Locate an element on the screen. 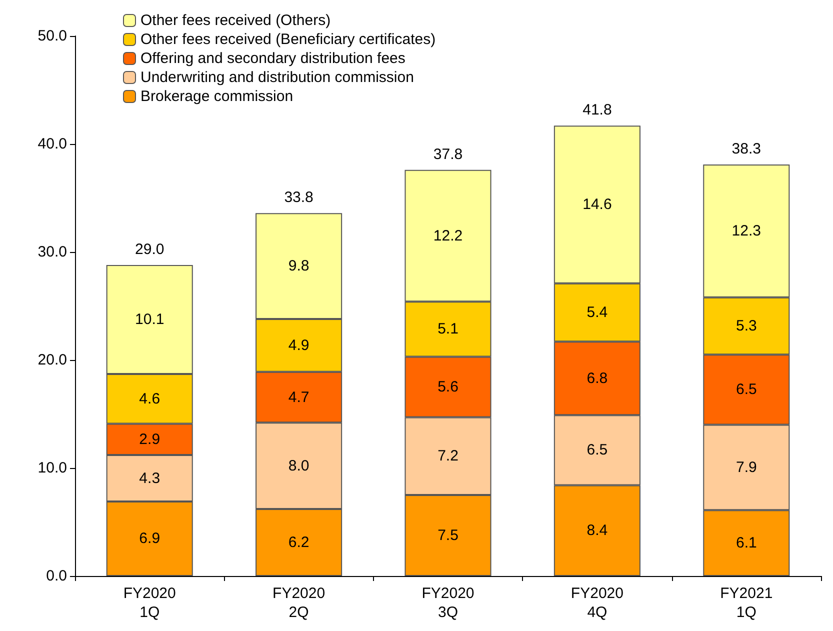 The width and height of the screenshot is (833, 631). y-tick-label: 30.0 is located at coordinates (52, 252).